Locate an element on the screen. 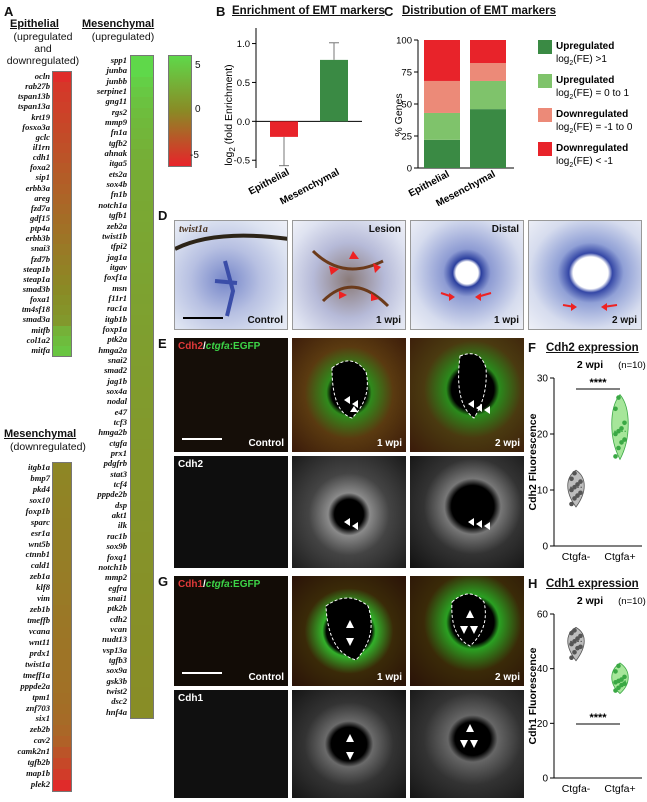 The height and width of the screenshot is (802, 647). cdh2-1wpi-caption: 1 wpi is located at coordinates (389, 443).